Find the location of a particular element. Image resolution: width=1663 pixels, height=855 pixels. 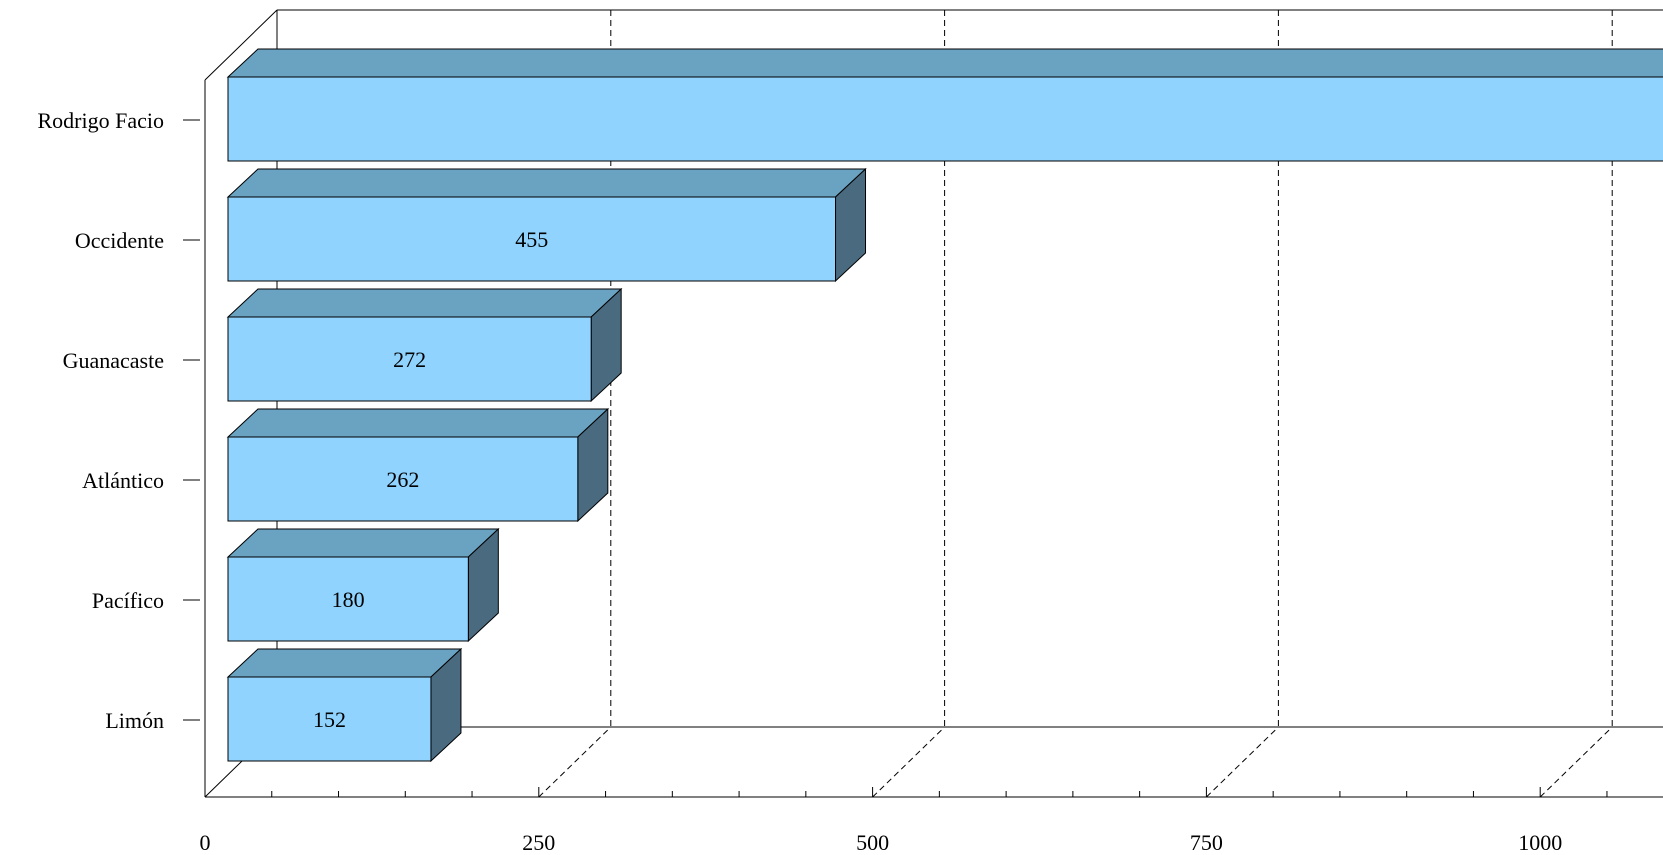

x-axis: 02505007501000125015001750200022502500 is located at coordinates (931, 821).